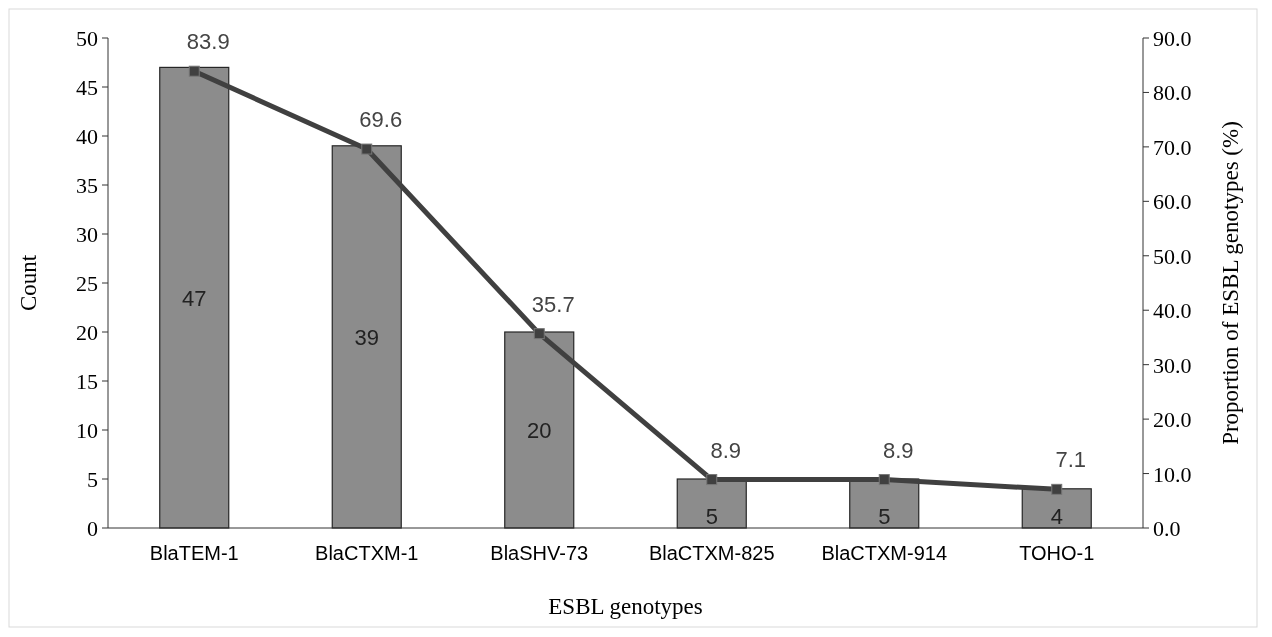 The width and height of the screenshot is (1272, 637). I want to click on y-tick-label: 10, so click(87, 430).